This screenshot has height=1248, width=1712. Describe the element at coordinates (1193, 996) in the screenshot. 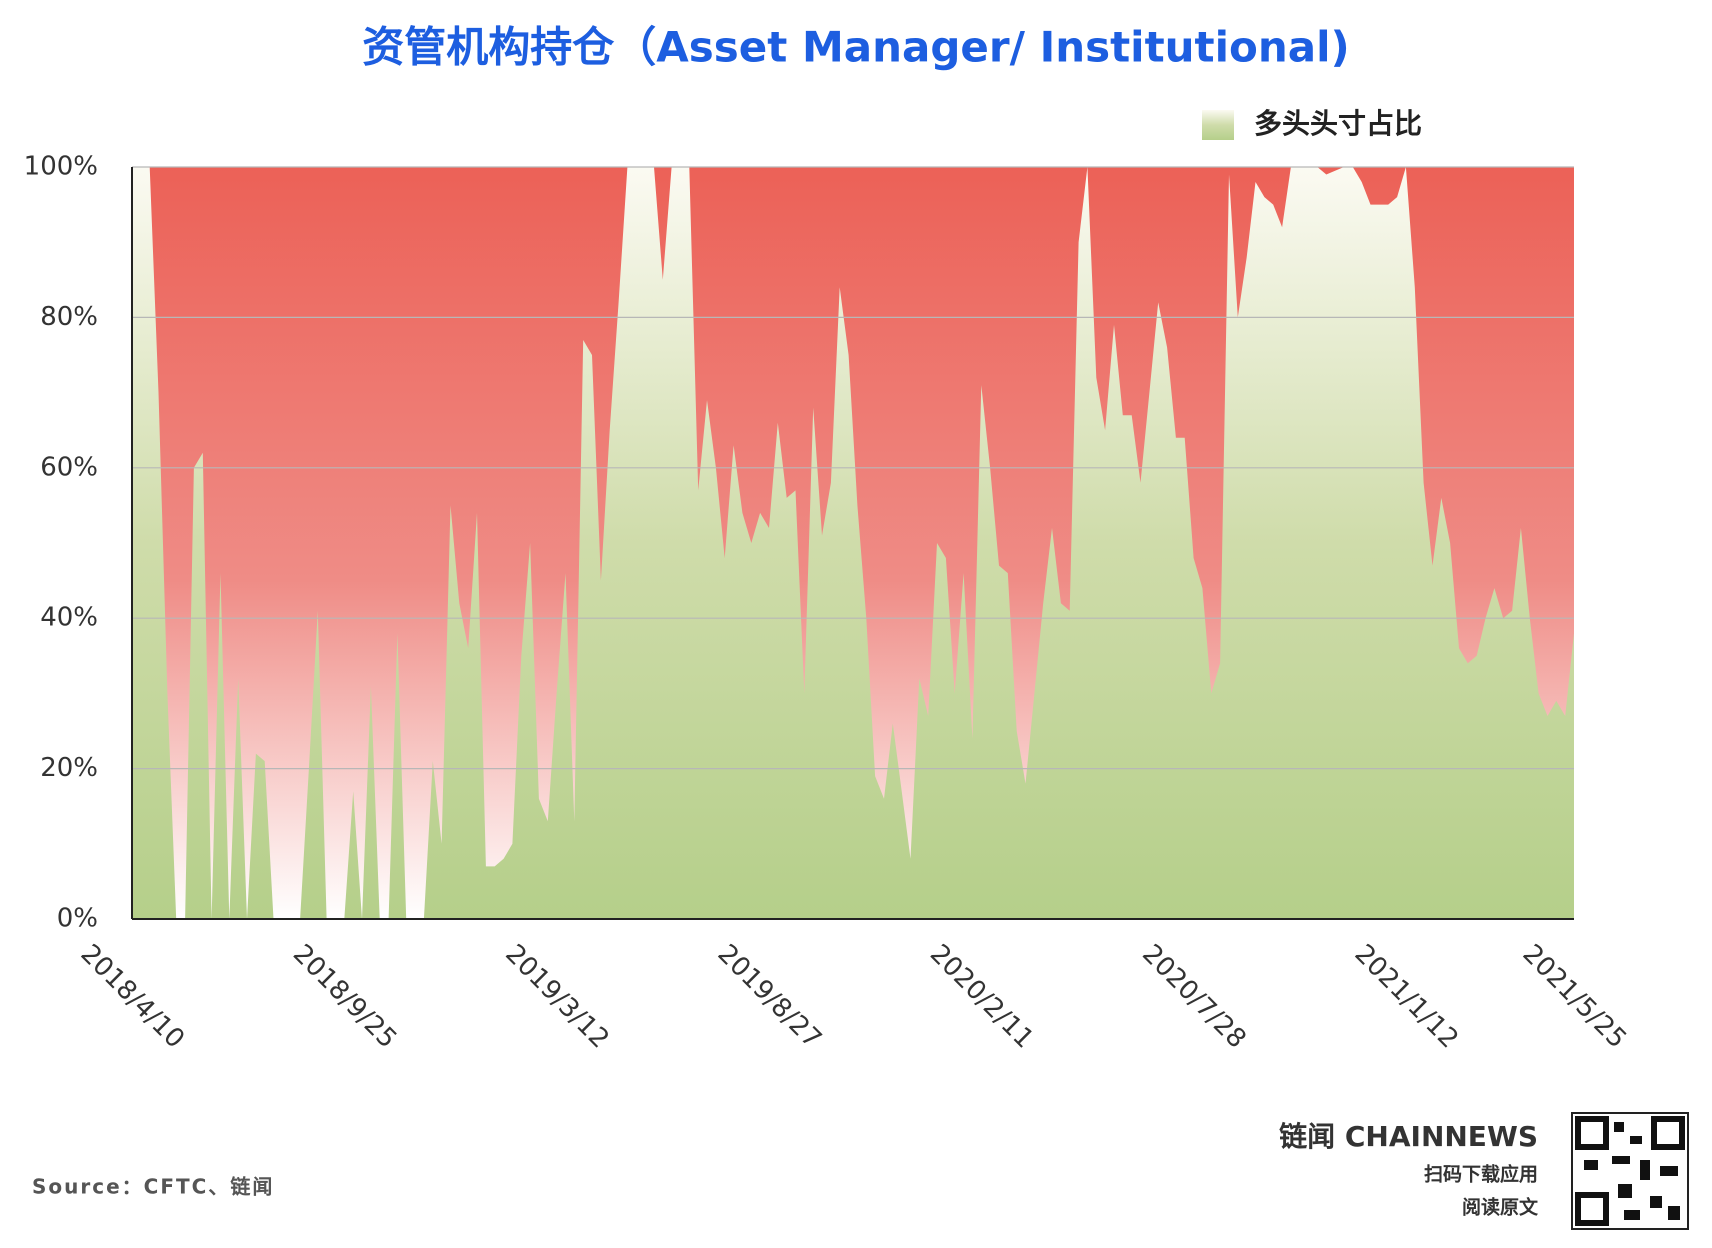

I see `x-tick-label: 2020/7/28` at that location.